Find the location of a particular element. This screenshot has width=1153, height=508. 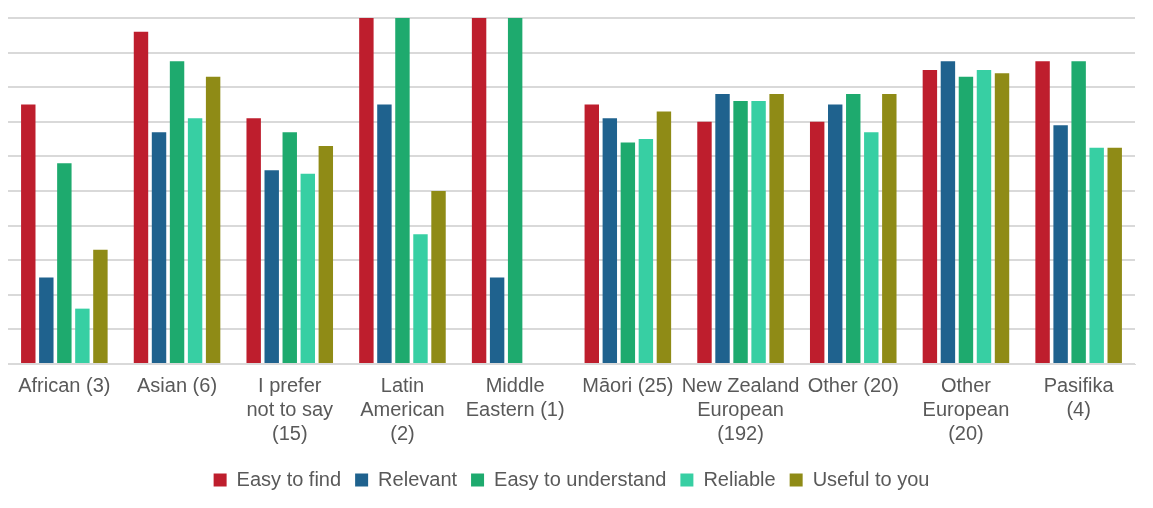

x-tick-label: Latin American (2) is located at coordinates (402, 408).